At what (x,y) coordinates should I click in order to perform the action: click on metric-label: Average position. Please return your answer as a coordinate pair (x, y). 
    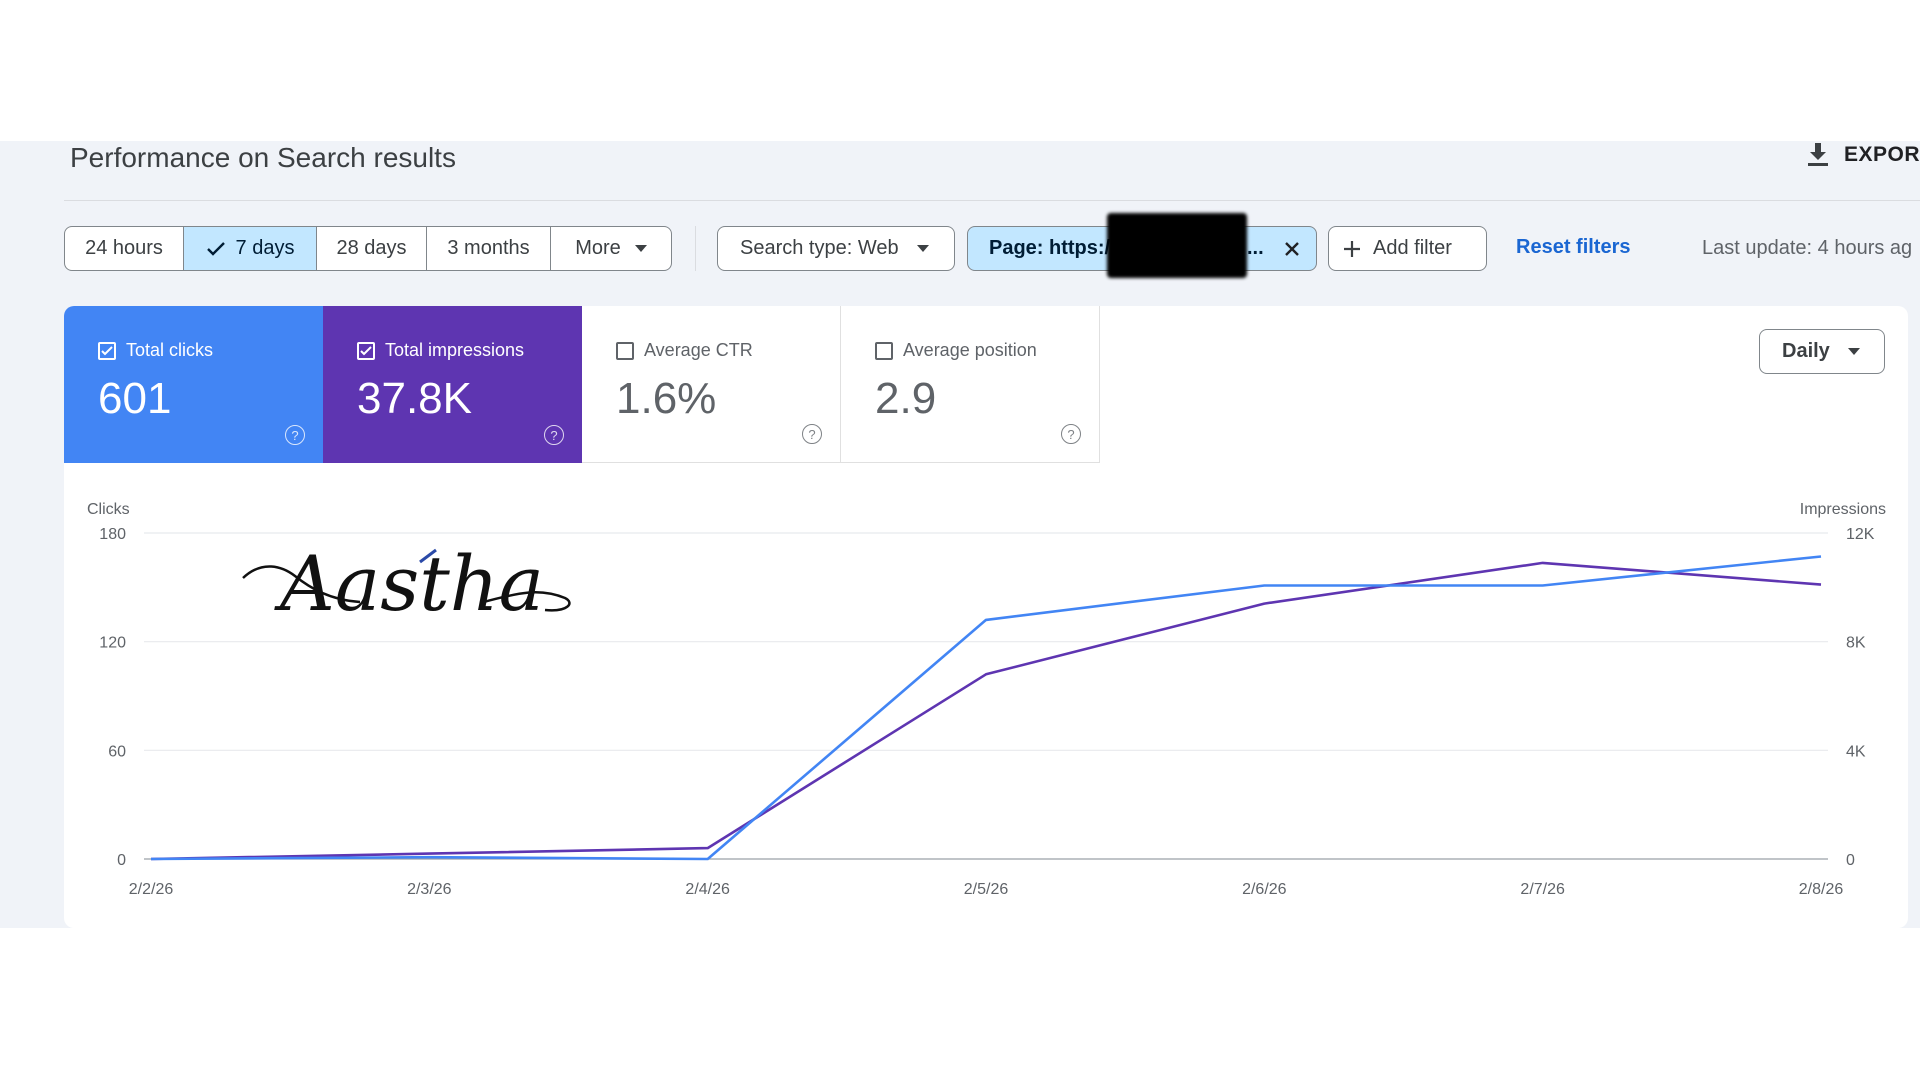
    Looking at the image, I should click on (970, 350).